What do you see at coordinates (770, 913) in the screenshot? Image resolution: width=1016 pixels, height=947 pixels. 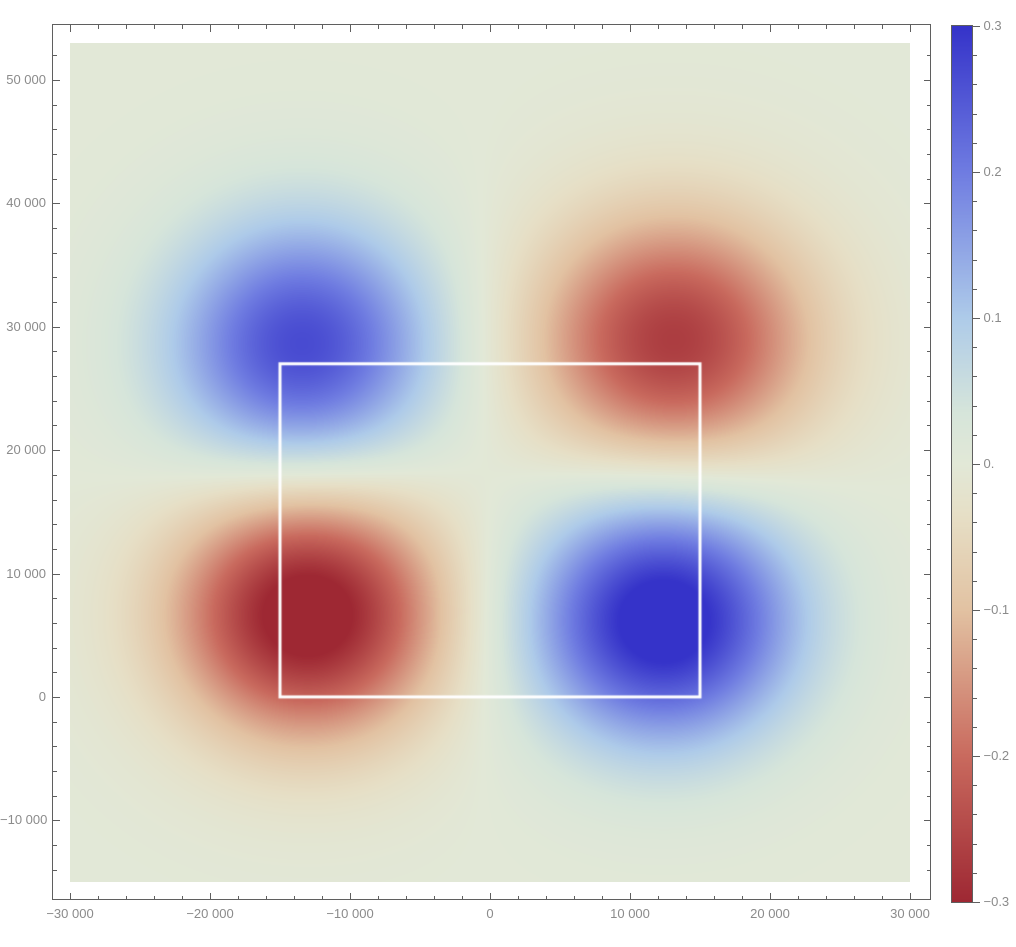 I see `x-axis-tick-label: 20 000` at bounding box center [770, 913].